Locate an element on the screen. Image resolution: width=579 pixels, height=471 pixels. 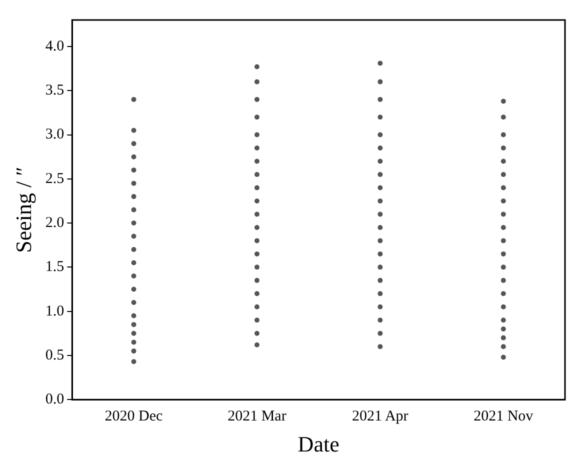
x-axis-title: Date is located at coordinates (319, 444).